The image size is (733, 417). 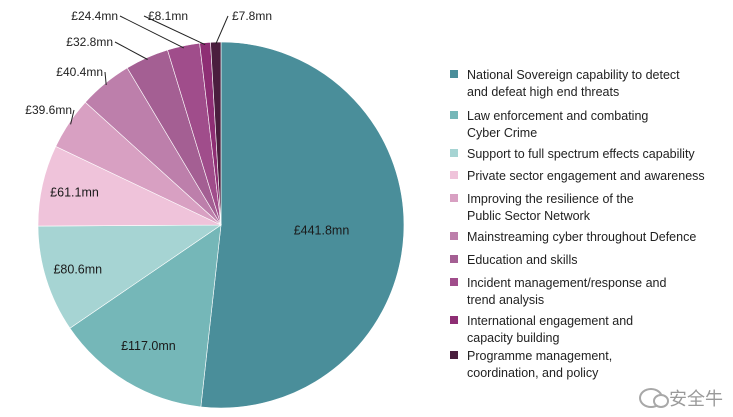 I want to click on watermark: 安全牛, so click(x=681, y=398).